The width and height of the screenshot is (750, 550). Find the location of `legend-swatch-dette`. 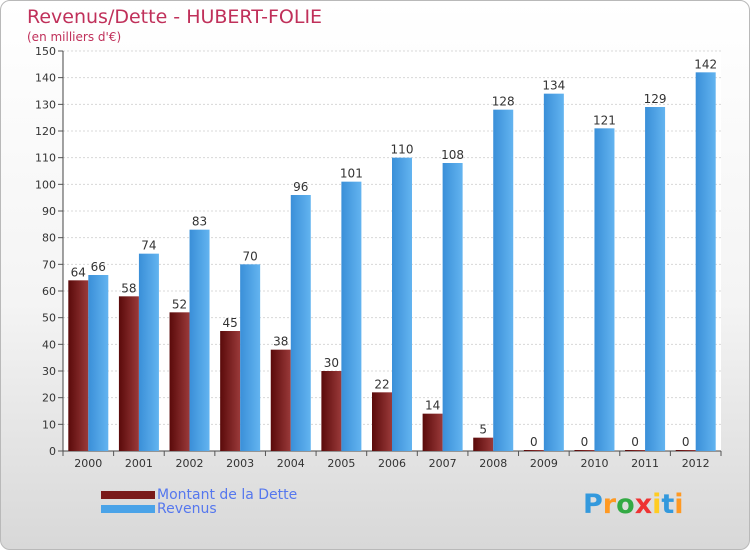

legend-swatch-dette is located at coordinates (128, 495).